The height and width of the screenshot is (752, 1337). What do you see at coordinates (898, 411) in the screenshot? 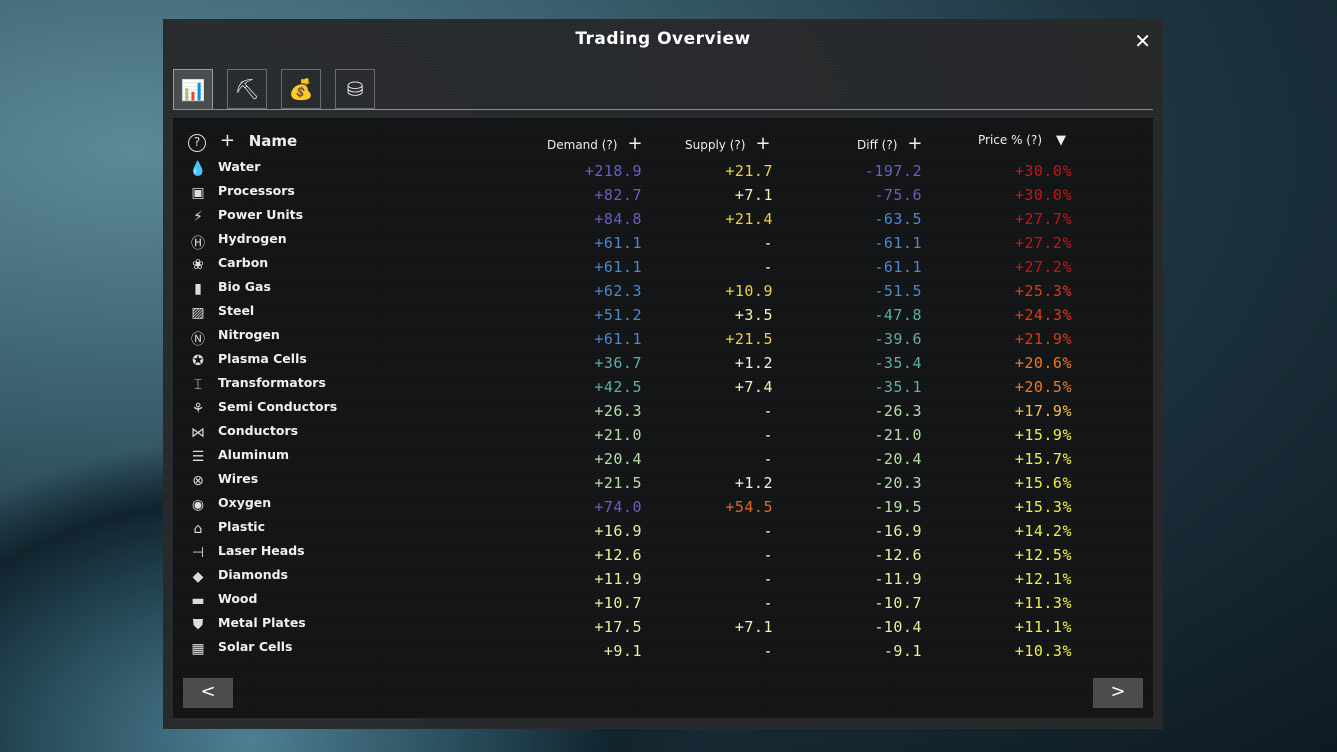
I see `diff-cell: -26.3` at bounding box center [898, 411].